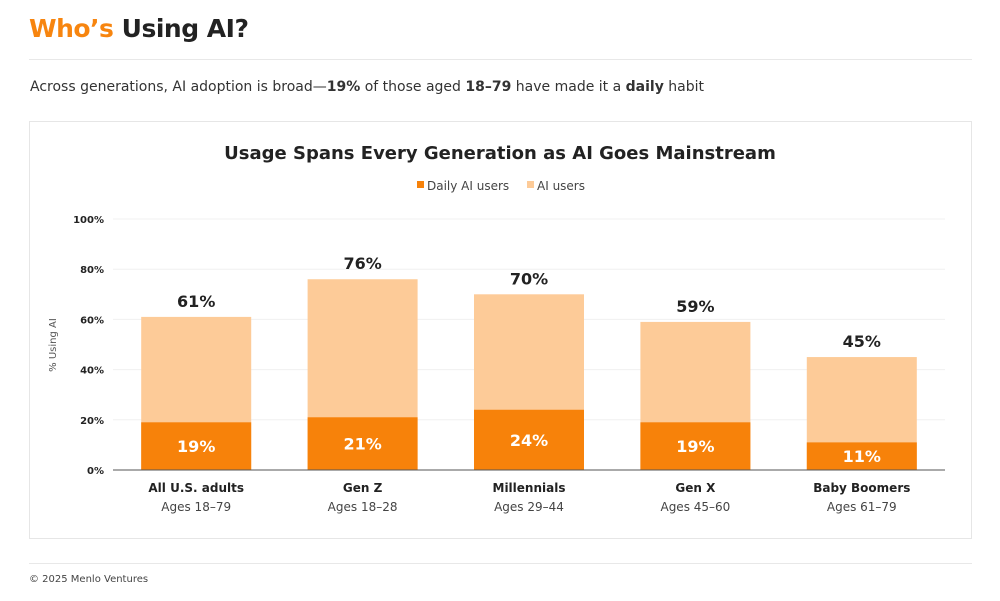 The width and height of the screenshot is (1000, 601). Describe the element at coordinates (196, 507) in the screenshot. I see `x-tick-sublabel: Ages 18–79` at that location.